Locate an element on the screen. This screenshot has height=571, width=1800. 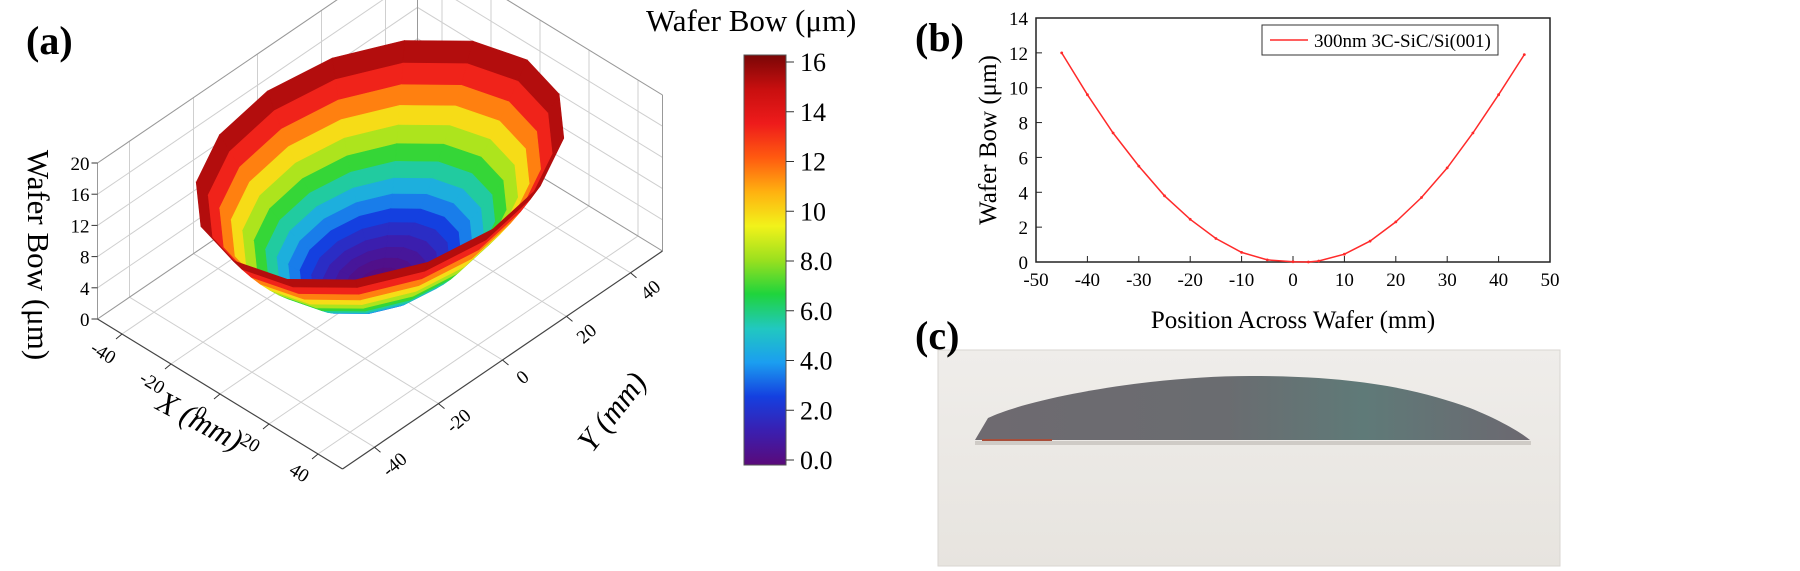
z-axis-label: Wafer Bow (μm) is located at coordinates (38, 255).